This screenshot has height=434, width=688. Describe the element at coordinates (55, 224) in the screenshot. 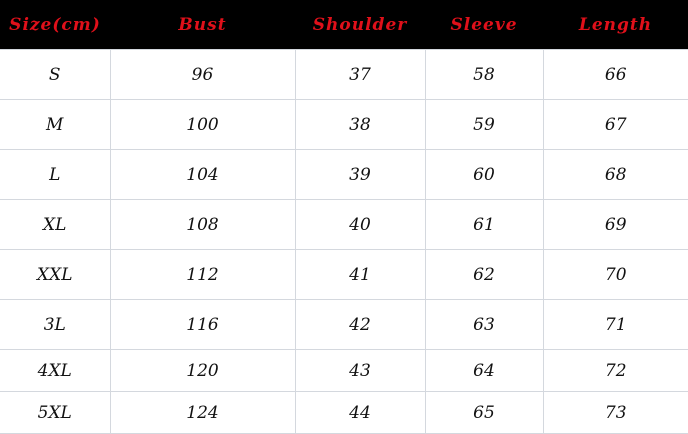

I see `table-cell: XL` at that location.